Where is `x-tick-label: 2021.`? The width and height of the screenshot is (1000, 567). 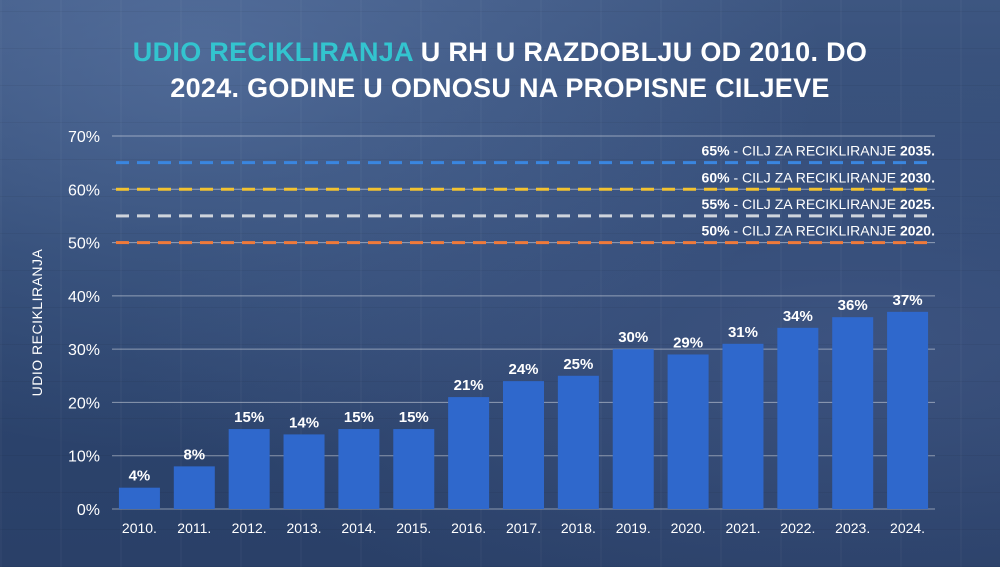
x-tick-label: 2021. is located at coordinates (742, 528).